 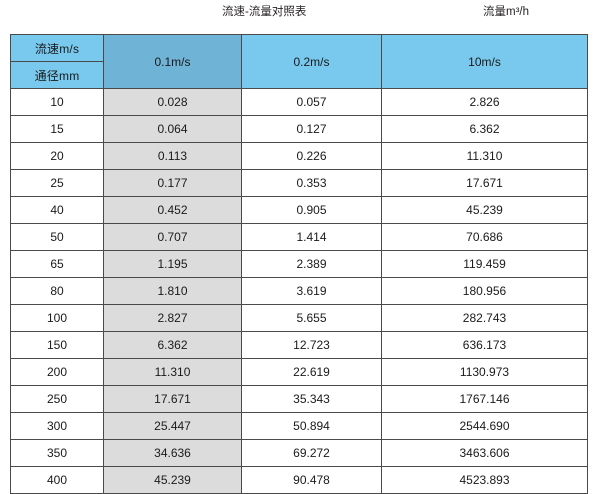 What do you see at coordinates (311, 61) in the screenshot?
I see `header-col-0.2ms: 0.2m/s` at bounding box center [311, 61].